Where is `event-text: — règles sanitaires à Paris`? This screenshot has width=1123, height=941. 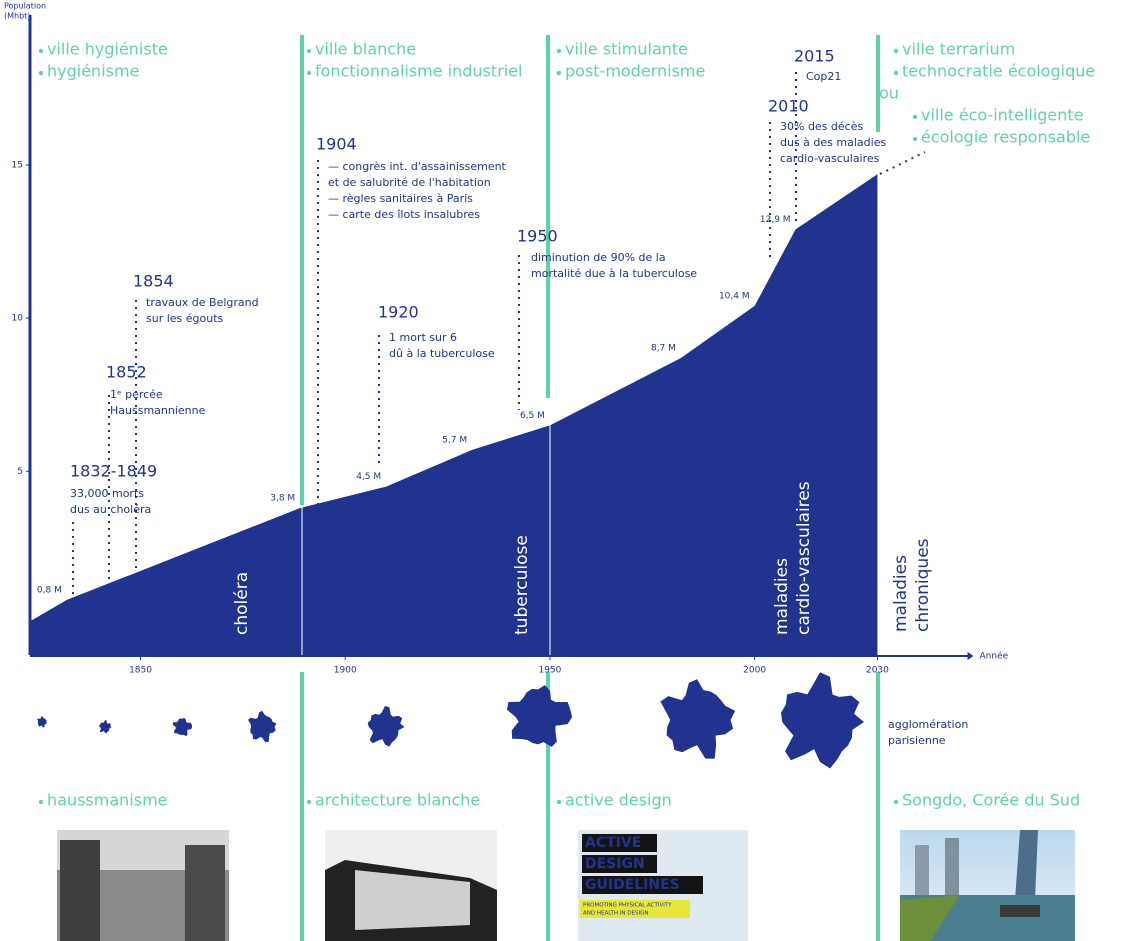 event-text: — règles sanitaires à Paris is located at coordinates (400, 198).